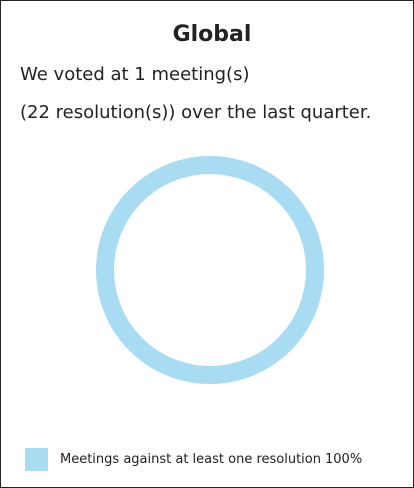 Image resolution: width=414 pixels, height=488 pixels. I want to click on legend-value: 100%, so click(343, 459).